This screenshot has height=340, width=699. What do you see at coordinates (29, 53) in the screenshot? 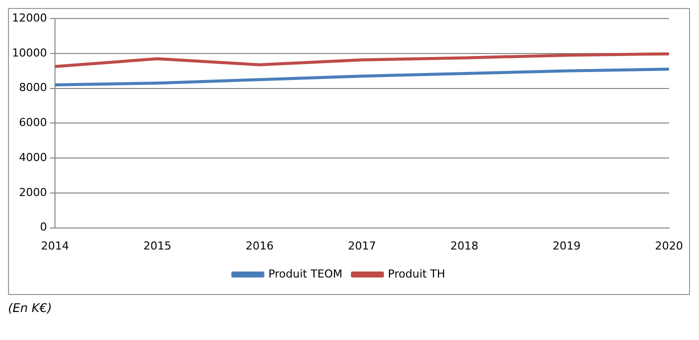
I see `y-tick-label: 10000` at bounding box center [29, 53].